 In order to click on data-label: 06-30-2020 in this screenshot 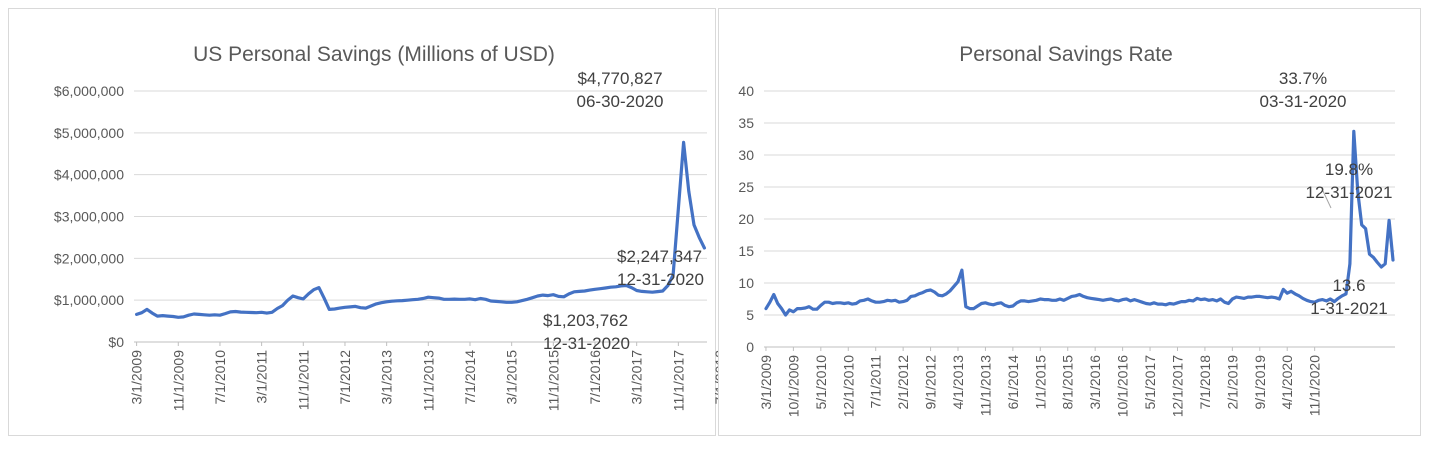, I will do `click(620, 101)`.